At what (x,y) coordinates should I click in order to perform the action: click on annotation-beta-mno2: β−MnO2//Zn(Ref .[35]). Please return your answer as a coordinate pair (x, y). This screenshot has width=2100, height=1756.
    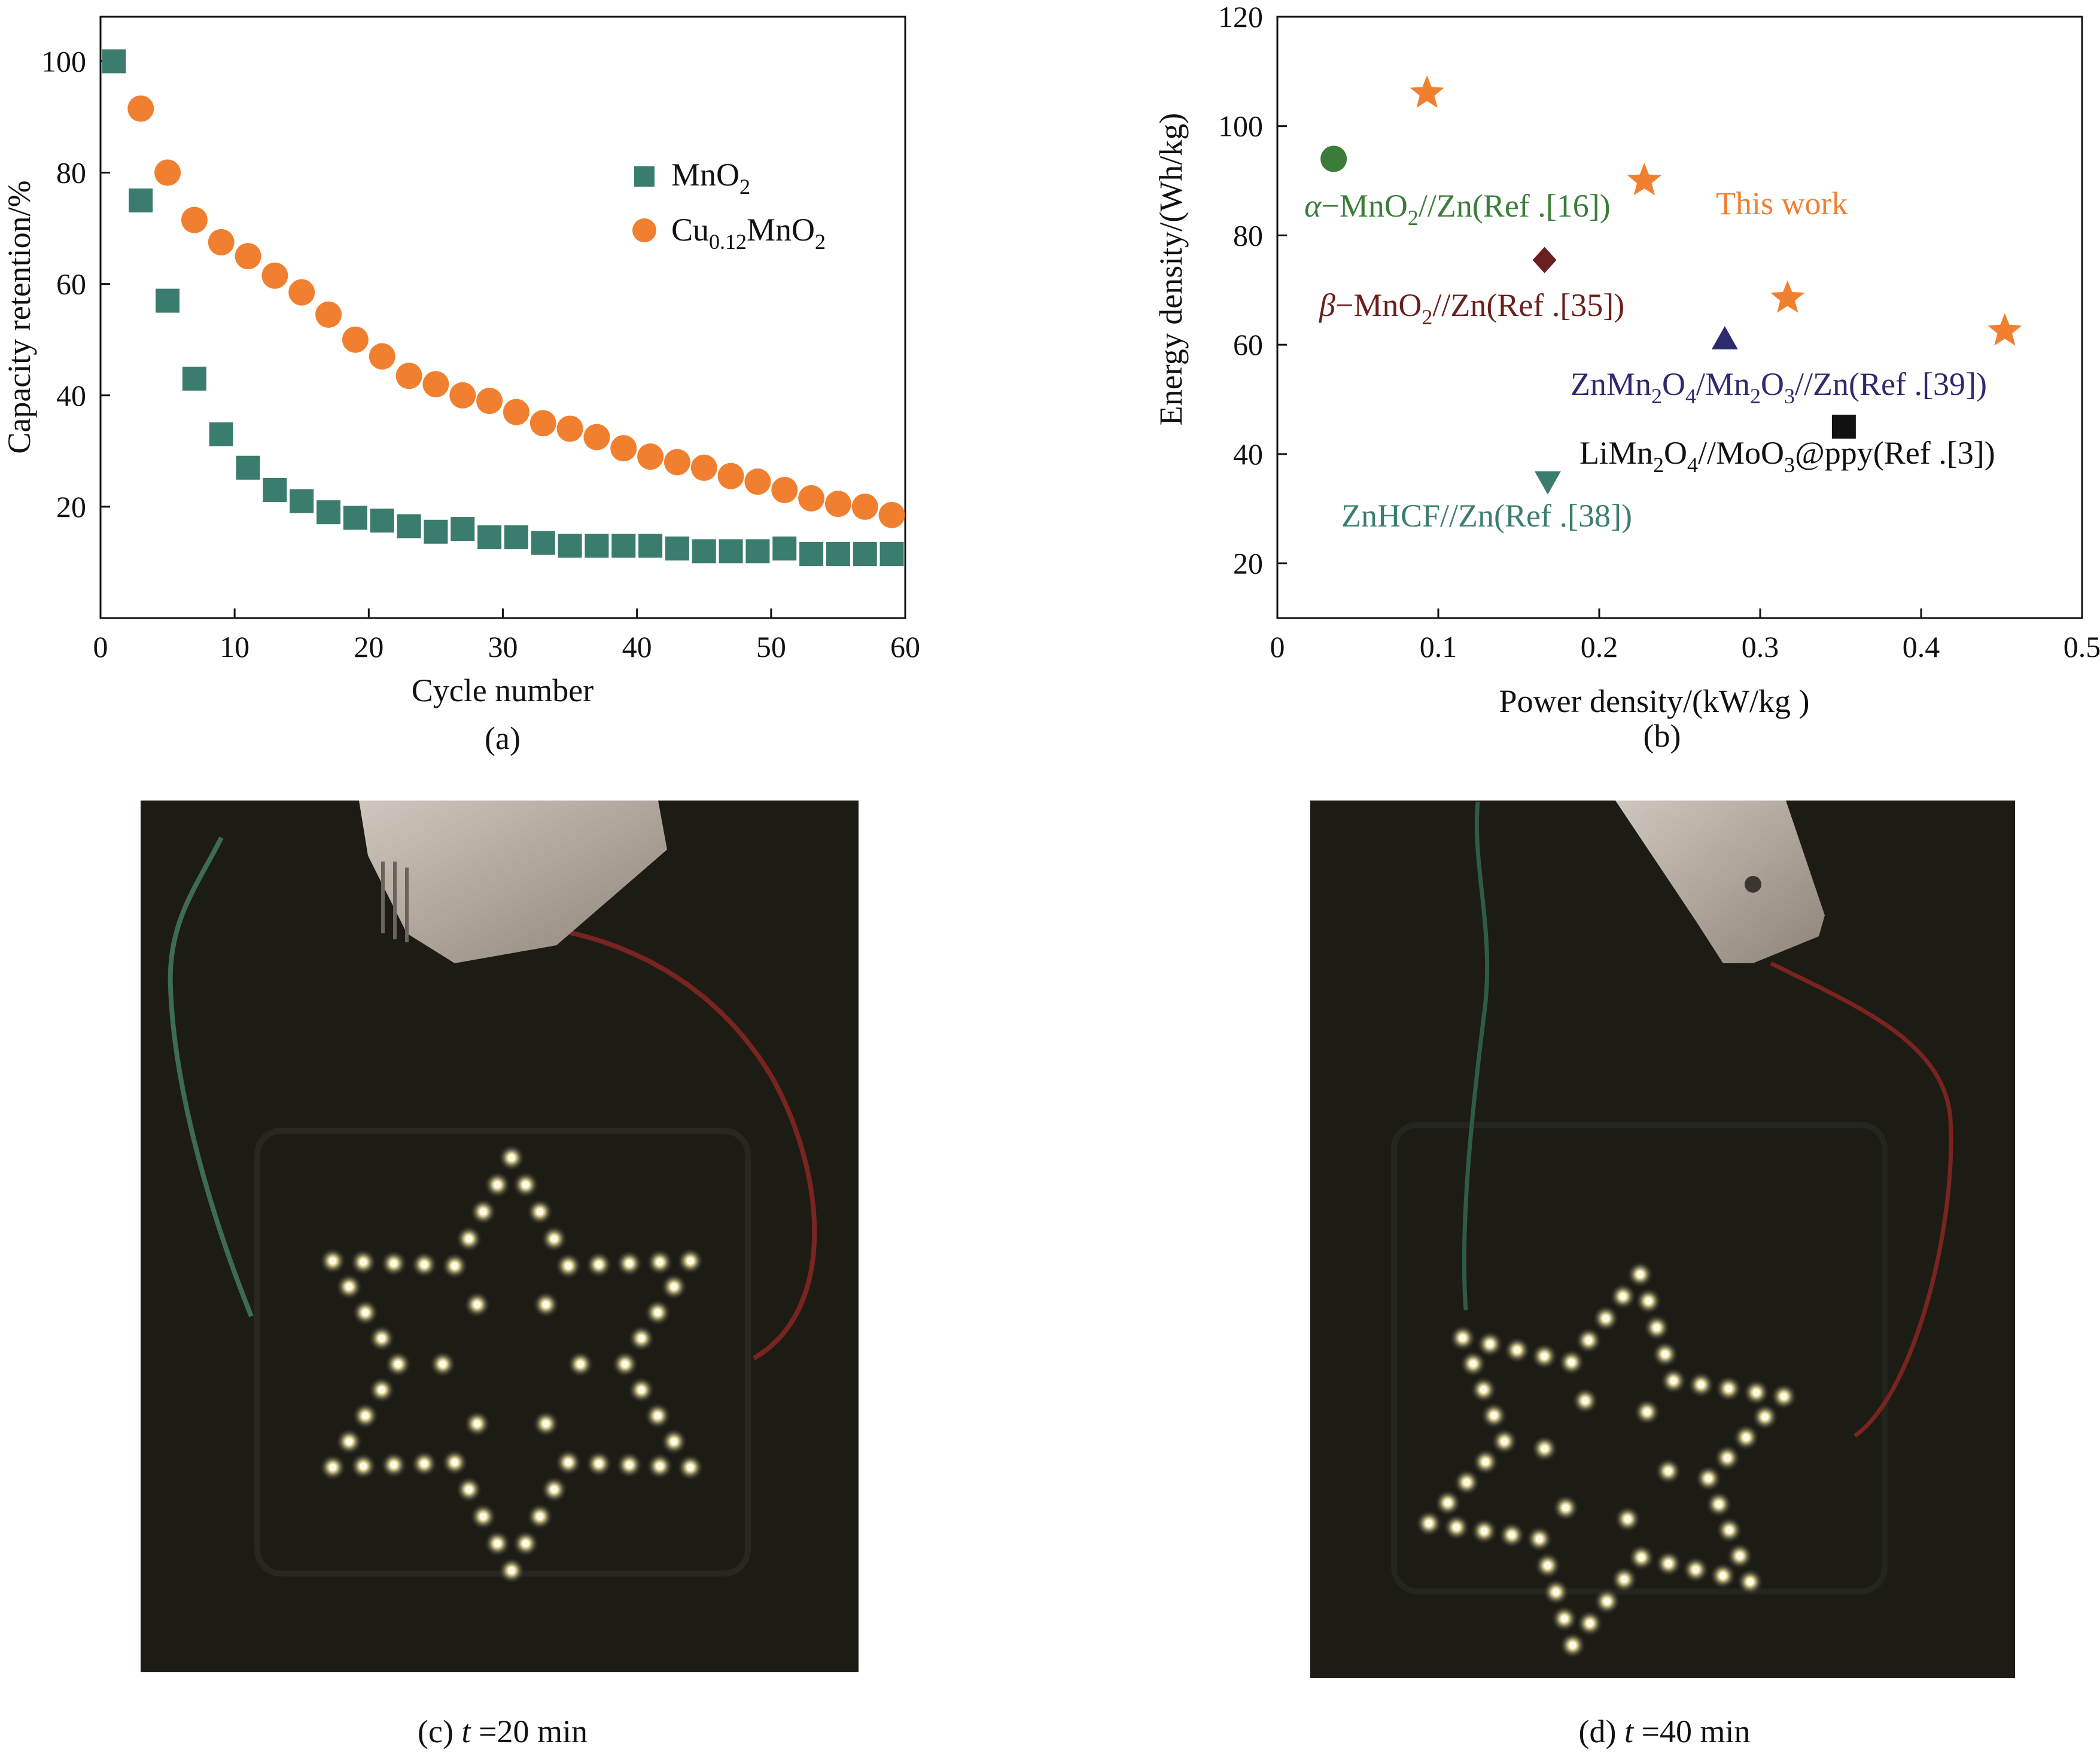
    Looking at the image, I should click on (1471, 308).